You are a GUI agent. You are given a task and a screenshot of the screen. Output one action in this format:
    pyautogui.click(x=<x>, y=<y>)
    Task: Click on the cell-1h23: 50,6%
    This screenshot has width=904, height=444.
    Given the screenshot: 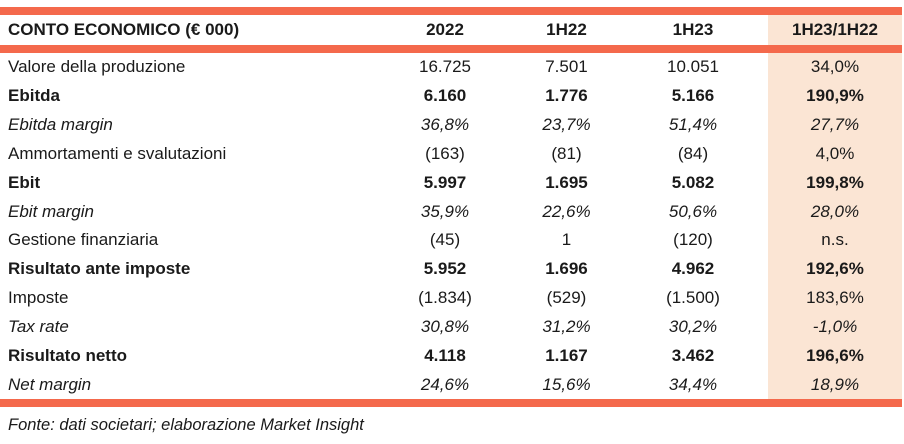 What is the action you would take?
    pyautogui.click(x=693, y=211)
    